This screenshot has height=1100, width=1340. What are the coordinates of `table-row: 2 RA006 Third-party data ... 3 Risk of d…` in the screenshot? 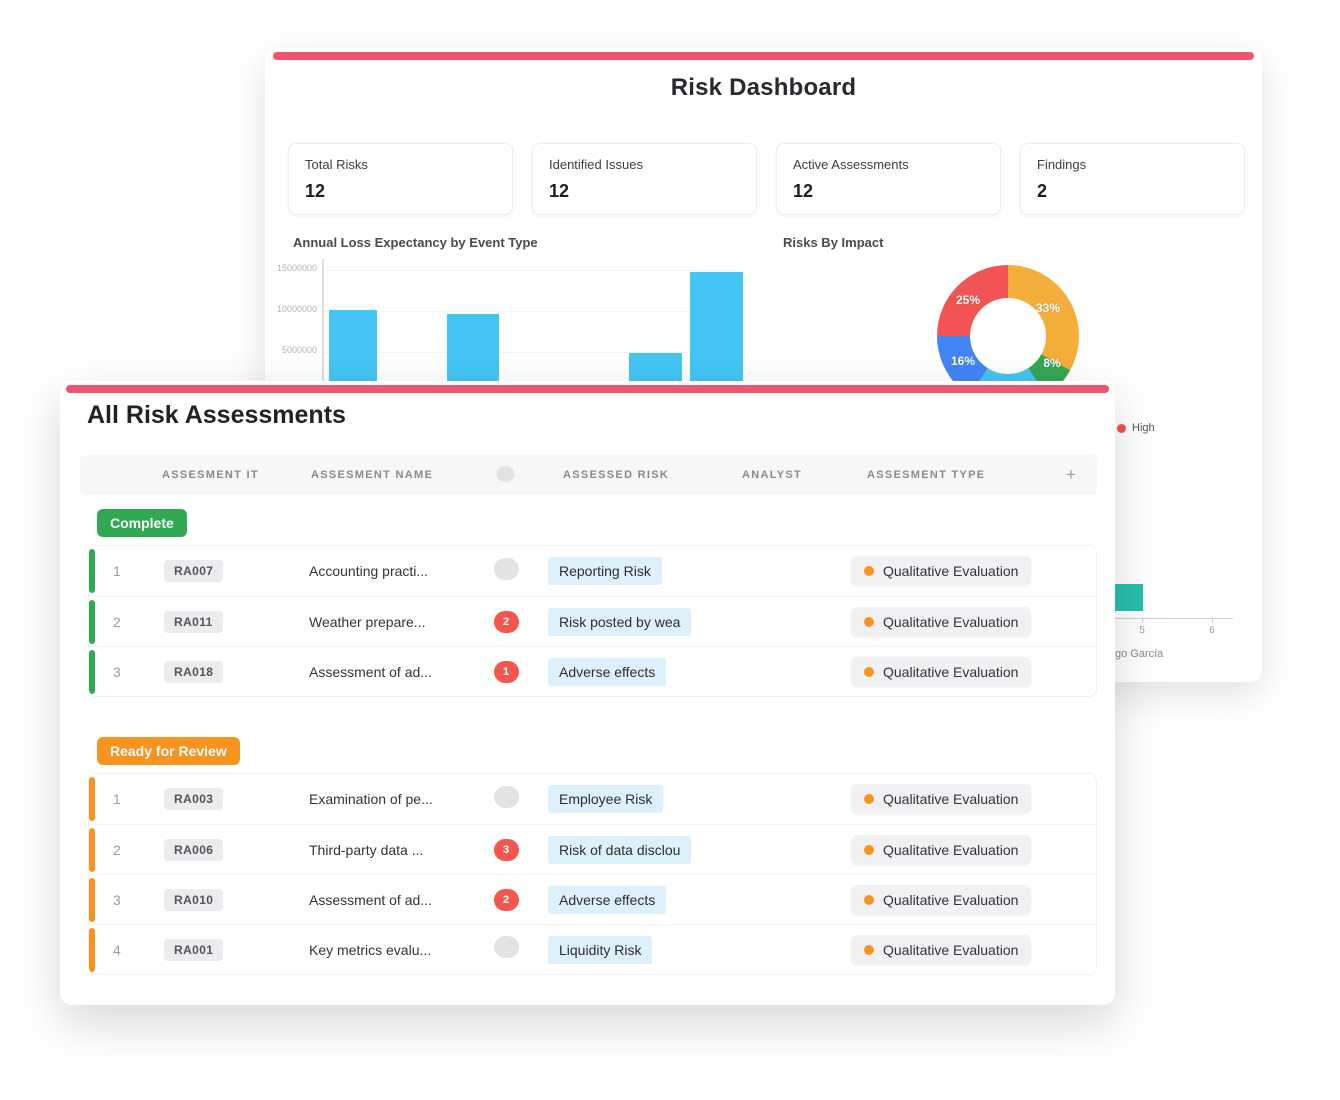 It's located at (592, 849).